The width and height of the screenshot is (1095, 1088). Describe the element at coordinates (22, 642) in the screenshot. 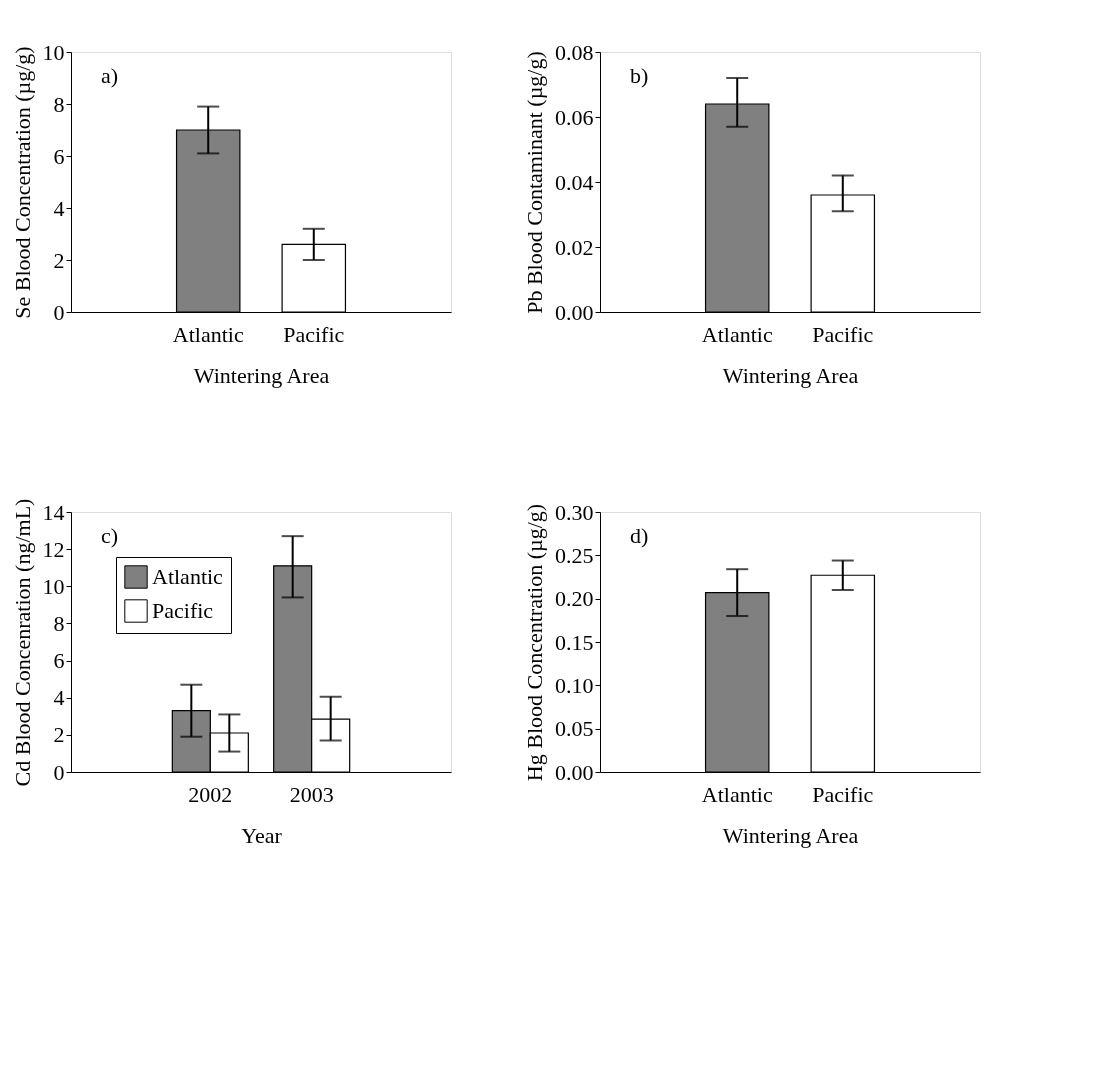

I see `y-axis-title: Cd Blood Concenration (ng/mL)` at that location.